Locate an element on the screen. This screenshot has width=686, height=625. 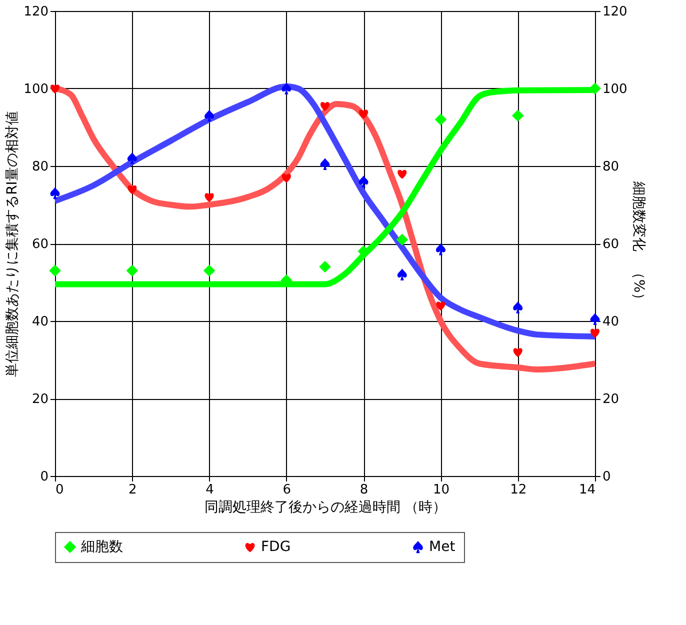
y-tick-label: 40 is located at coordinates (40, 322).